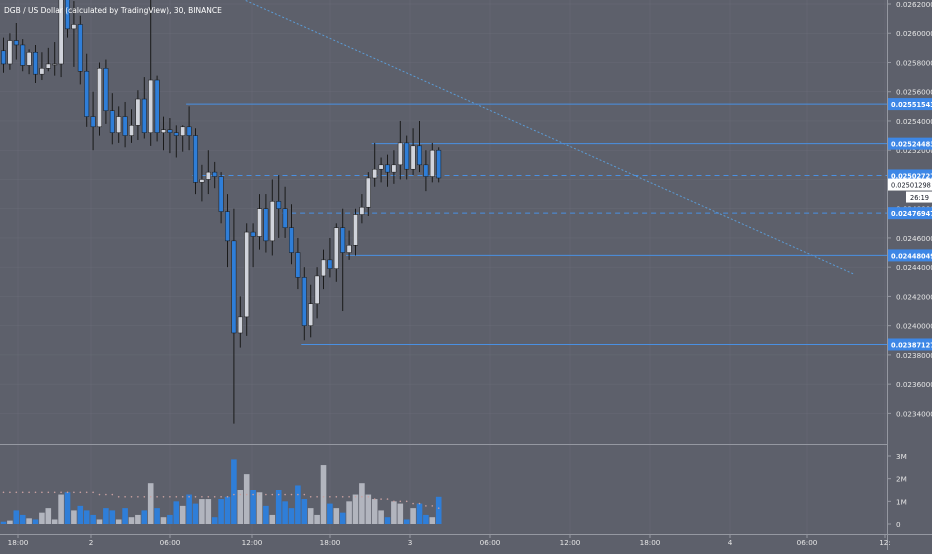 The image size is (932, 554). Describe the element at coordinates (911, 105) in the screenshot. I see `level-price-label-text-0: 0.02551543` at that location.